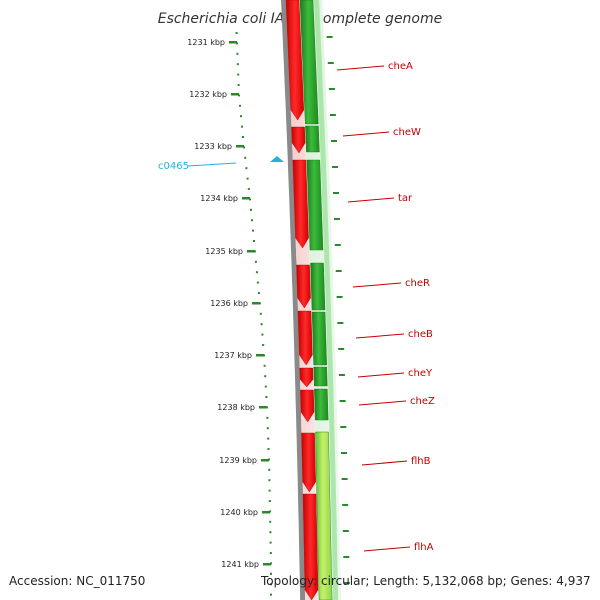 Image resolution: width=600 pixels, height=600 pixels. I want to click on gene-label-cher: cheR, so click(417, 283).